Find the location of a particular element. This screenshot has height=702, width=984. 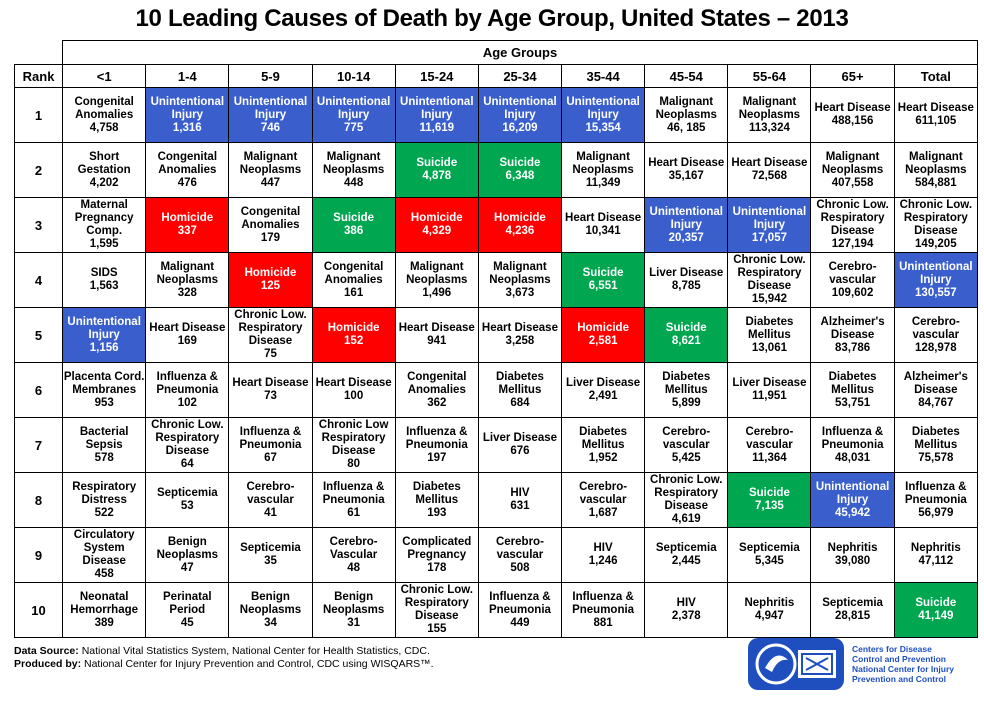

cause-cell: Malignant Neoplasms 11,349 is located at coordinates (603, 170).